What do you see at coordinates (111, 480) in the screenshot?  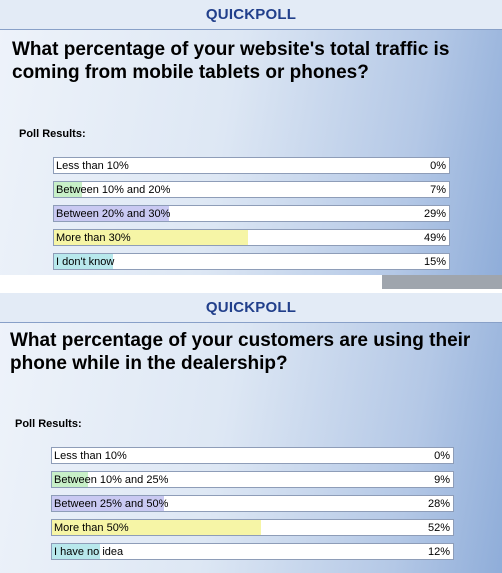 I see `result-label: Between 10% and 25%` at bounding box center [111, 480].